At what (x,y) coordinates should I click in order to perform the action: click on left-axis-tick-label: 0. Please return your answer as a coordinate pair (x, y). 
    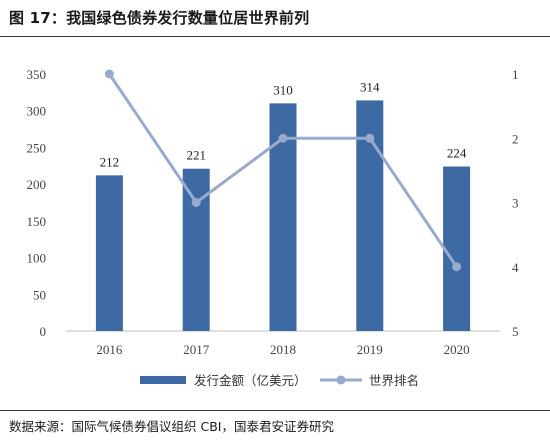
    Looking at the image, I should click on (43, 331).